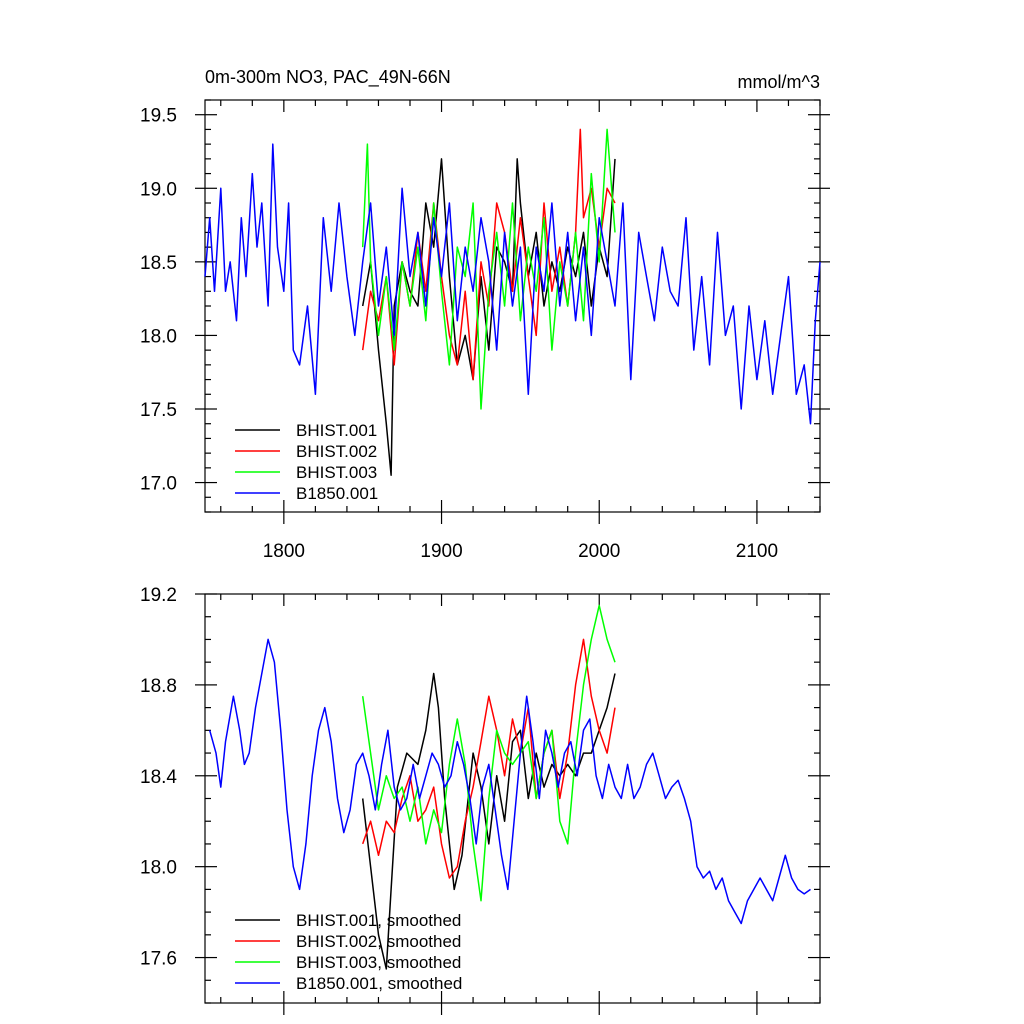 This screenshot has height=1024, width=1024. What do you see at coordinates (158, 686) in the screenshot?
I see `y-tick-label: 18.8` at bounding box center [158, 686].